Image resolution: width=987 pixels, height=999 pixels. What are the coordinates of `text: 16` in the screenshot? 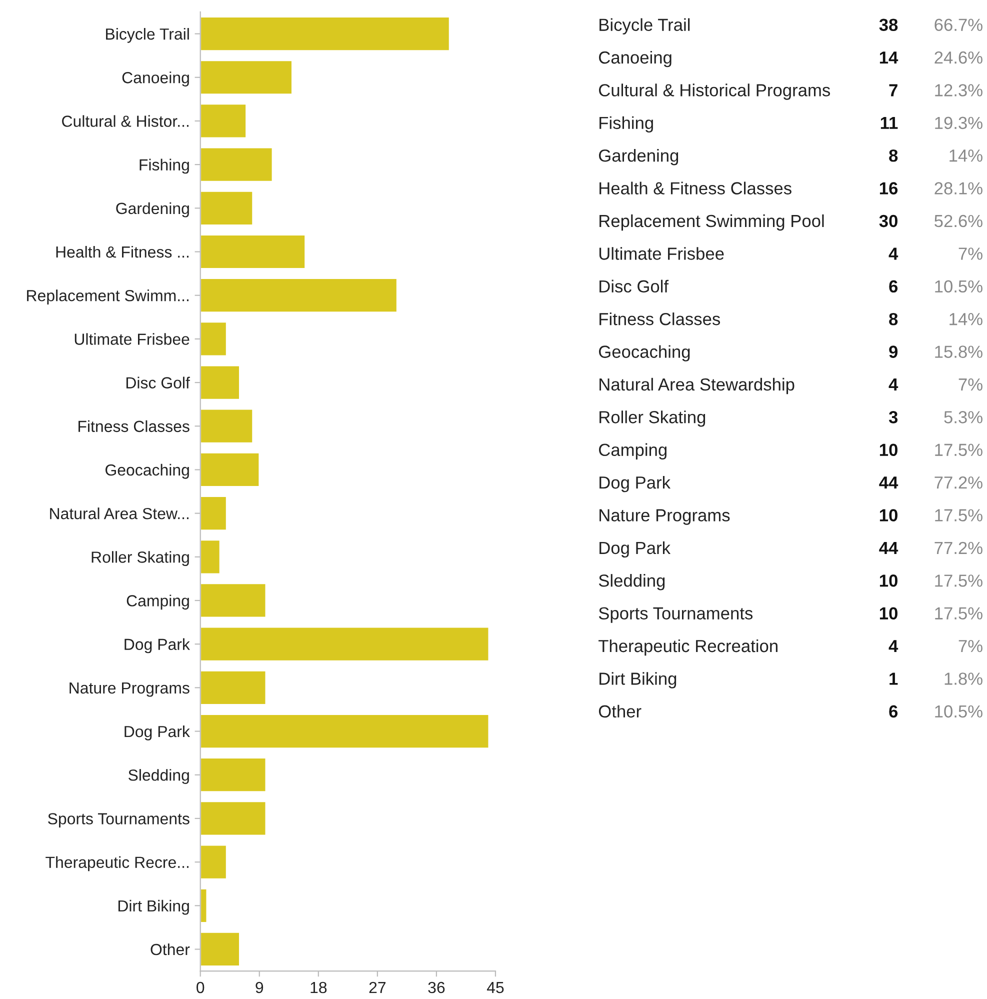 It's located at (889, 188).